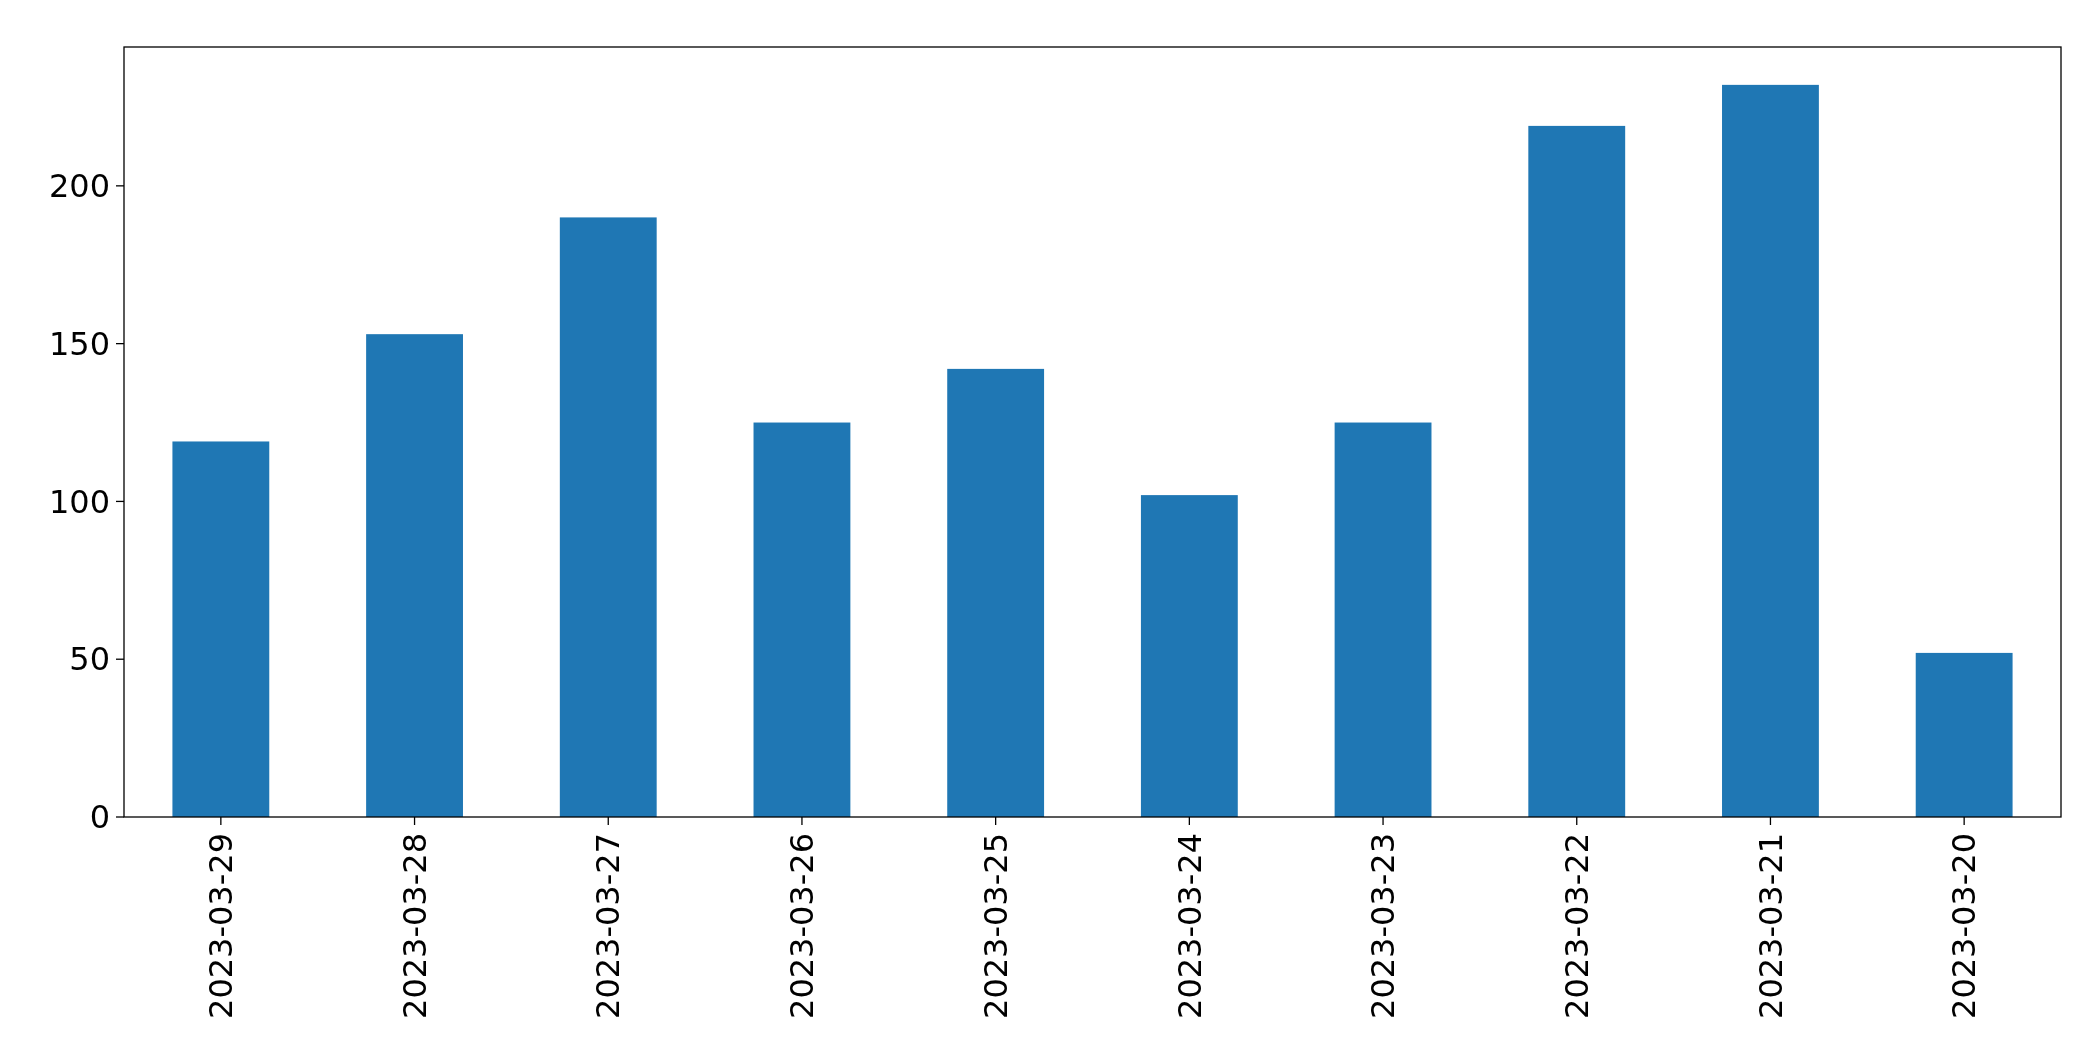  Describe the element at coordinates (414, 926) in the screenshot. I see `x-tick-label: 2023-03-28` at that location.